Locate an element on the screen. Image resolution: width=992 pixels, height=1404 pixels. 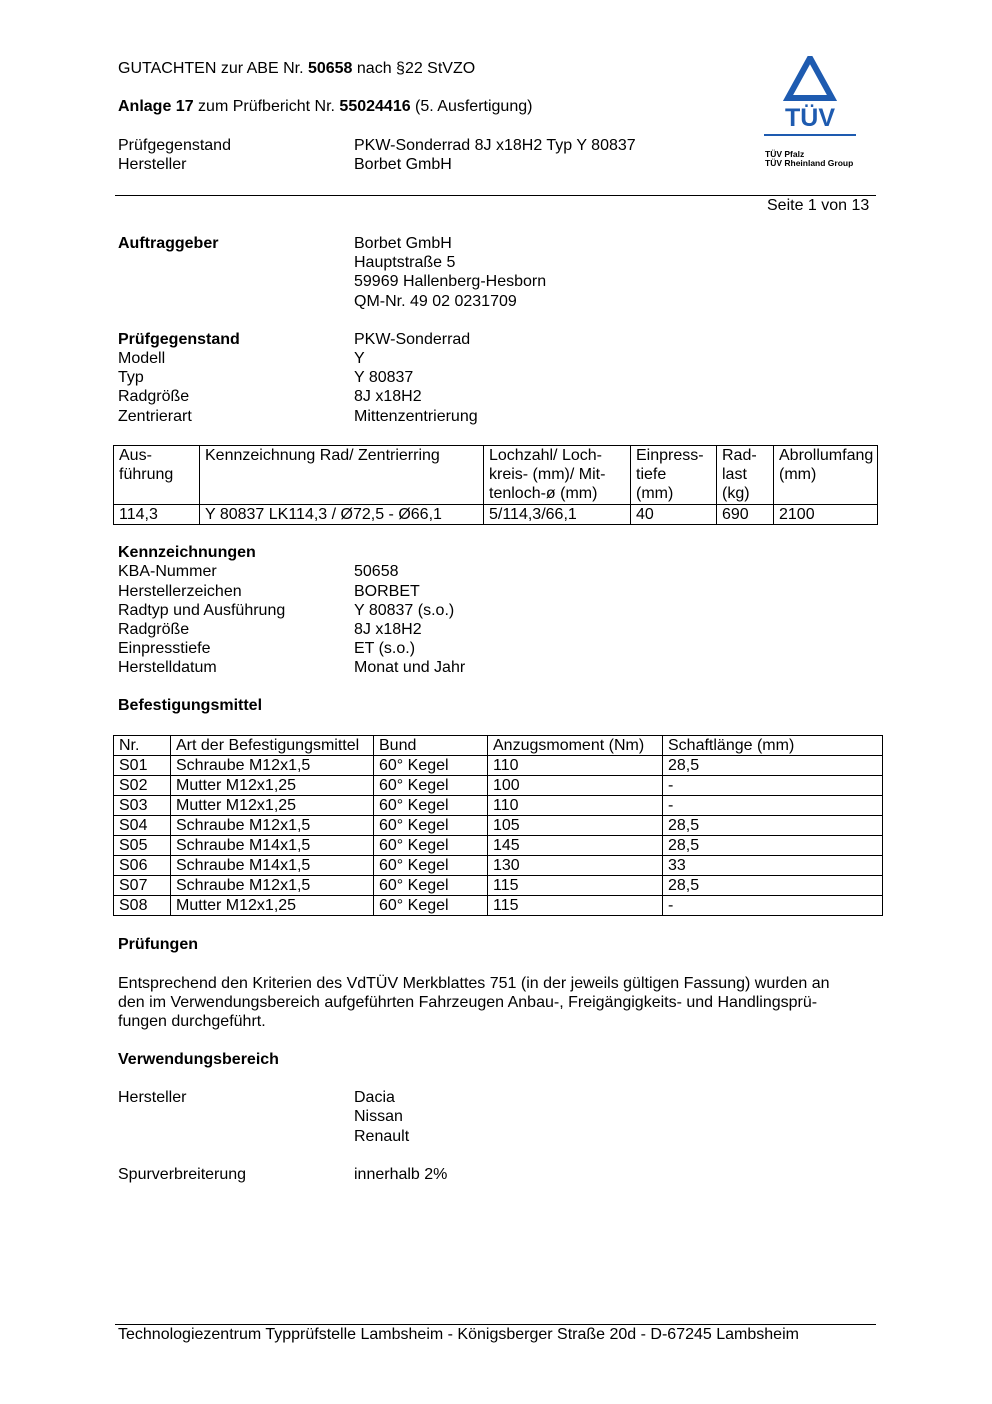
table-cell: 5/114,3/66,1 is located at coordinates (557, 514).